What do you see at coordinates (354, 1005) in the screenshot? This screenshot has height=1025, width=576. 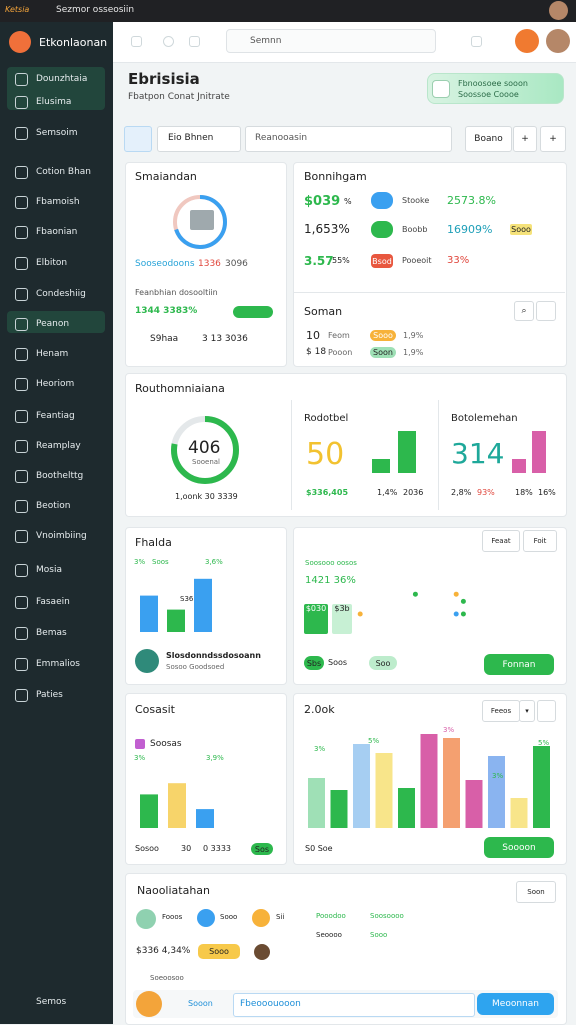 I see `input` at bounding box center [354, 1005].